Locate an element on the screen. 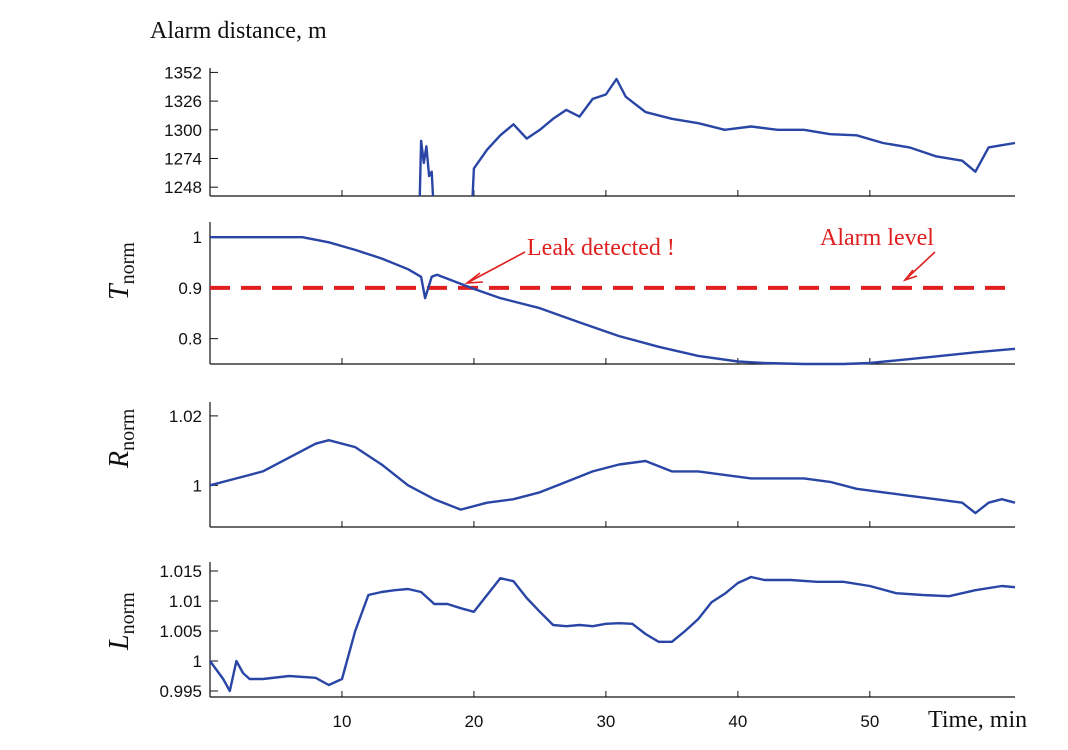 This screenshot has height=750, width=1068. alarm-level-annotation: Alarm level is located at coordinates (877, 238).